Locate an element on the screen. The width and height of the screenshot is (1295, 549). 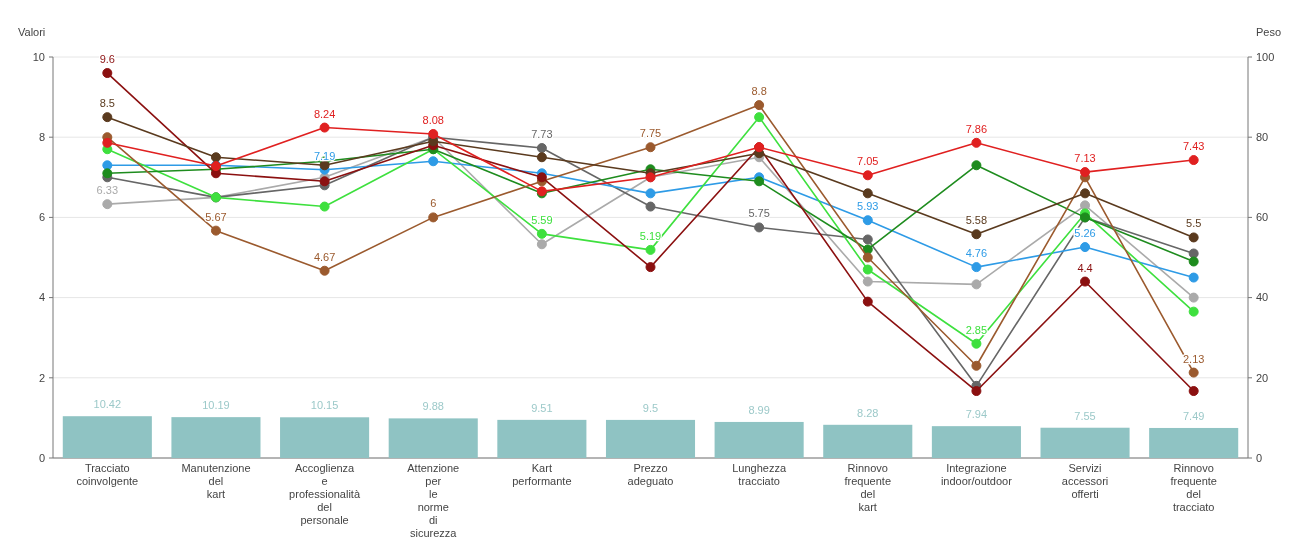
y2-tick-label: 20 is located at coordinates (1262, 377).